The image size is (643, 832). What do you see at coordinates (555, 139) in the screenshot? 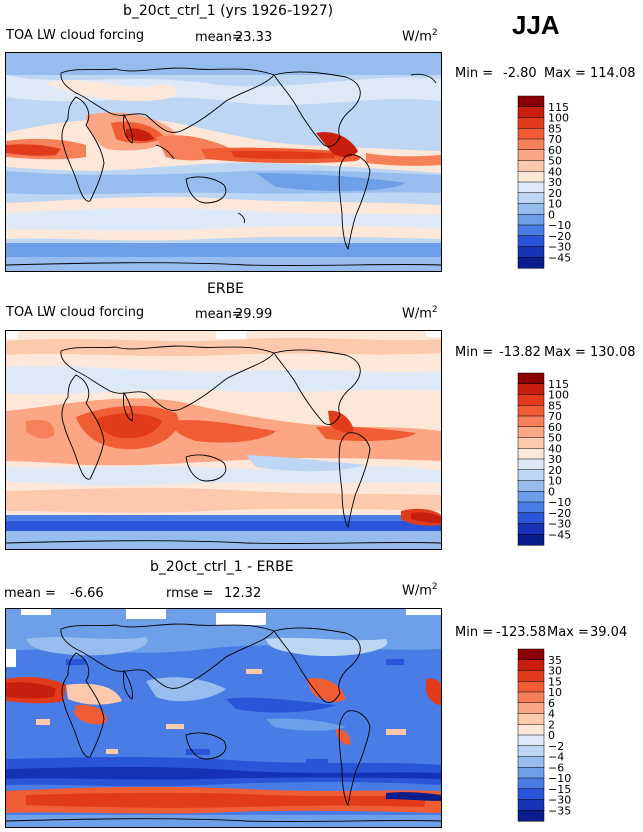
I see `panel1-colorbar-tick-label: 70` at bounding box center [555, 139].